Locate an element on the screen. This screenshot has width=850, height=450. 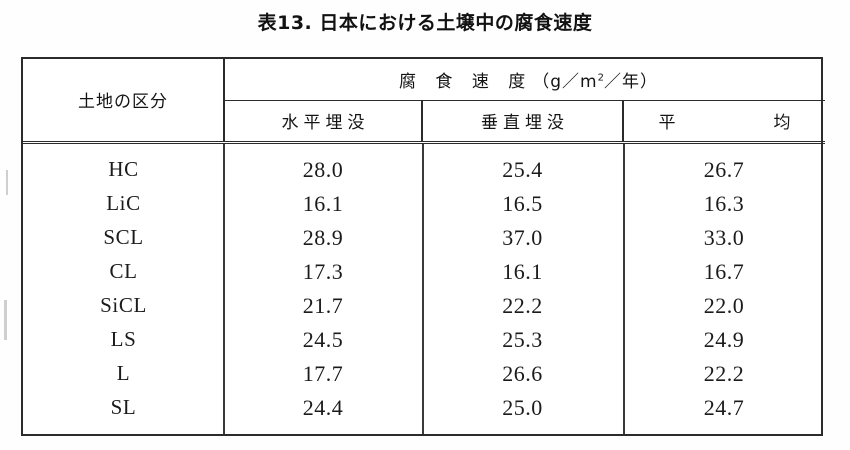
cell-land-category: SL is located at coordinates (123, 407).